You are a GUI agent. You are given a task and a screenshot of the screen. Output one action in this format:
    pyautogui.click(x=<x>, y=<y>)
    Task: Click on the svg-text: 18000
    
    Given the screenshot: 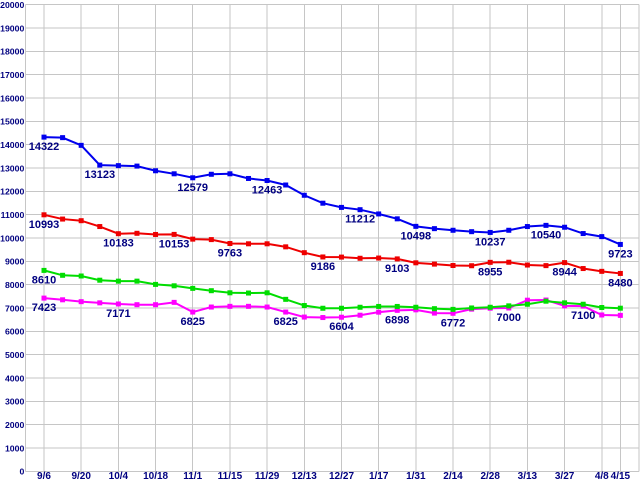 What is the action you would take?
    pyautogui.click(x=12, y=52)
    